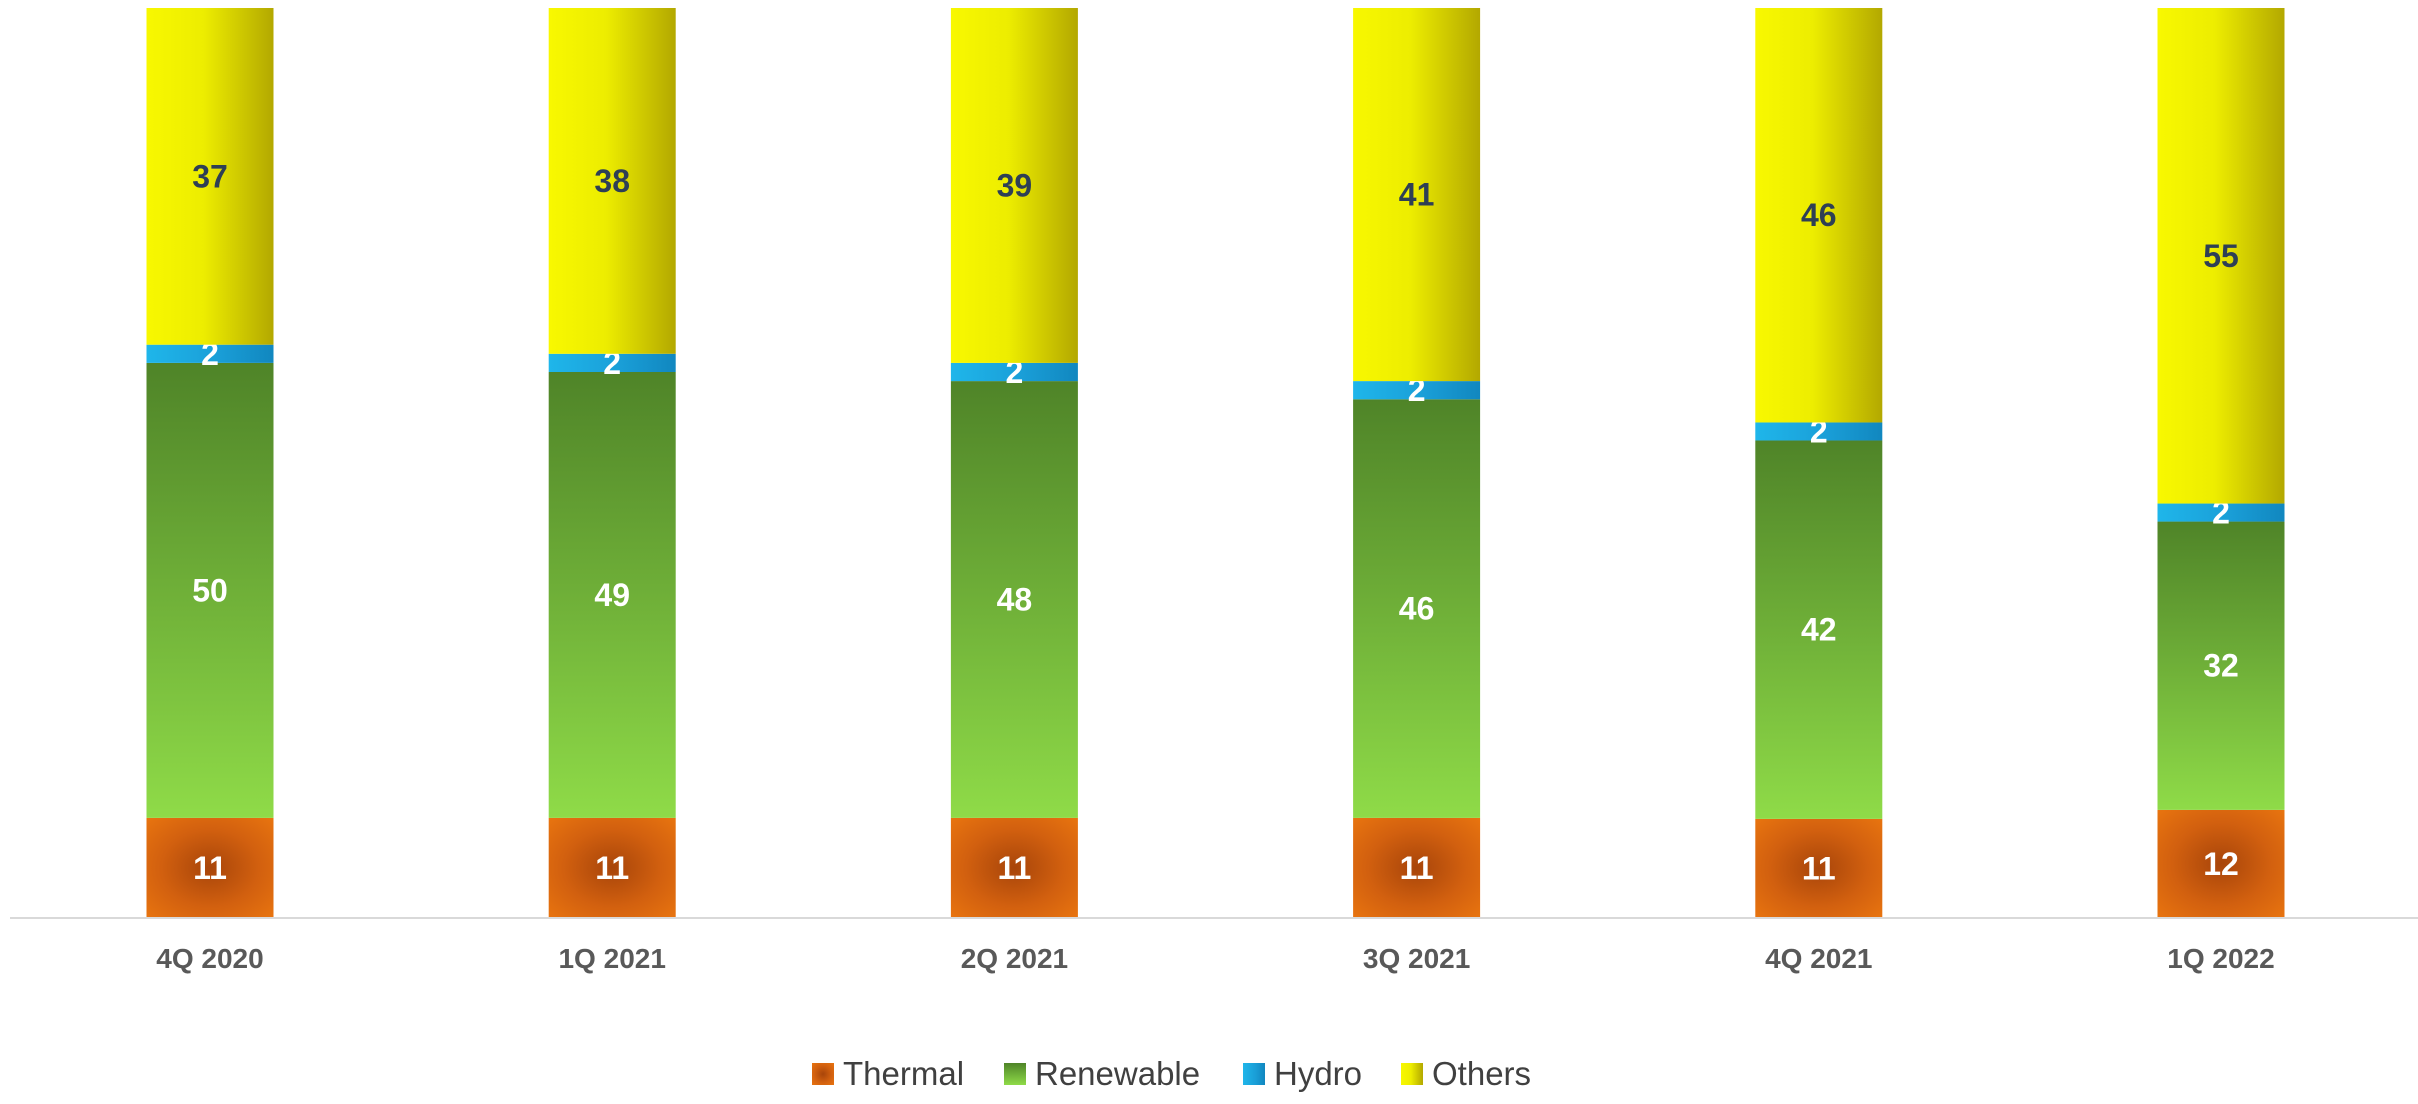 This screenshot has height=1104, width=2418. I want to click on legend-label: Others, so click(1481, 1073).